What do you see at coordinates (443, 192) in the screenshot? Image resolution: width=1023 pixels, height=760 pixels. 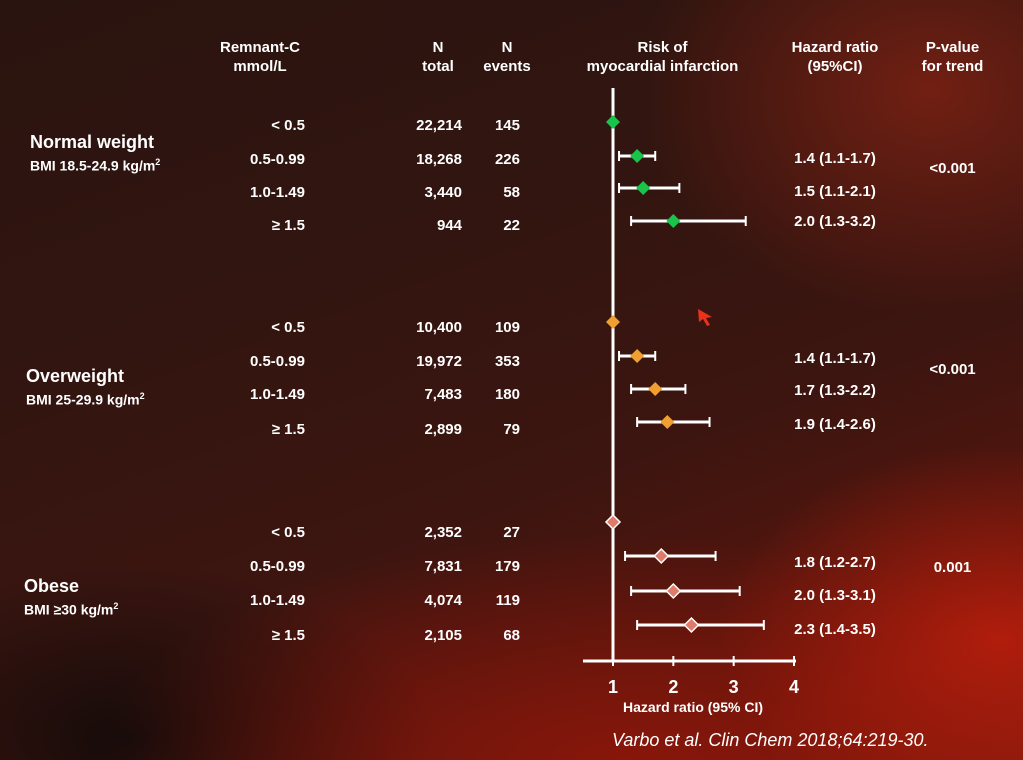 I see `n-total-cell: 3,440` at bounding box center [443, 192].